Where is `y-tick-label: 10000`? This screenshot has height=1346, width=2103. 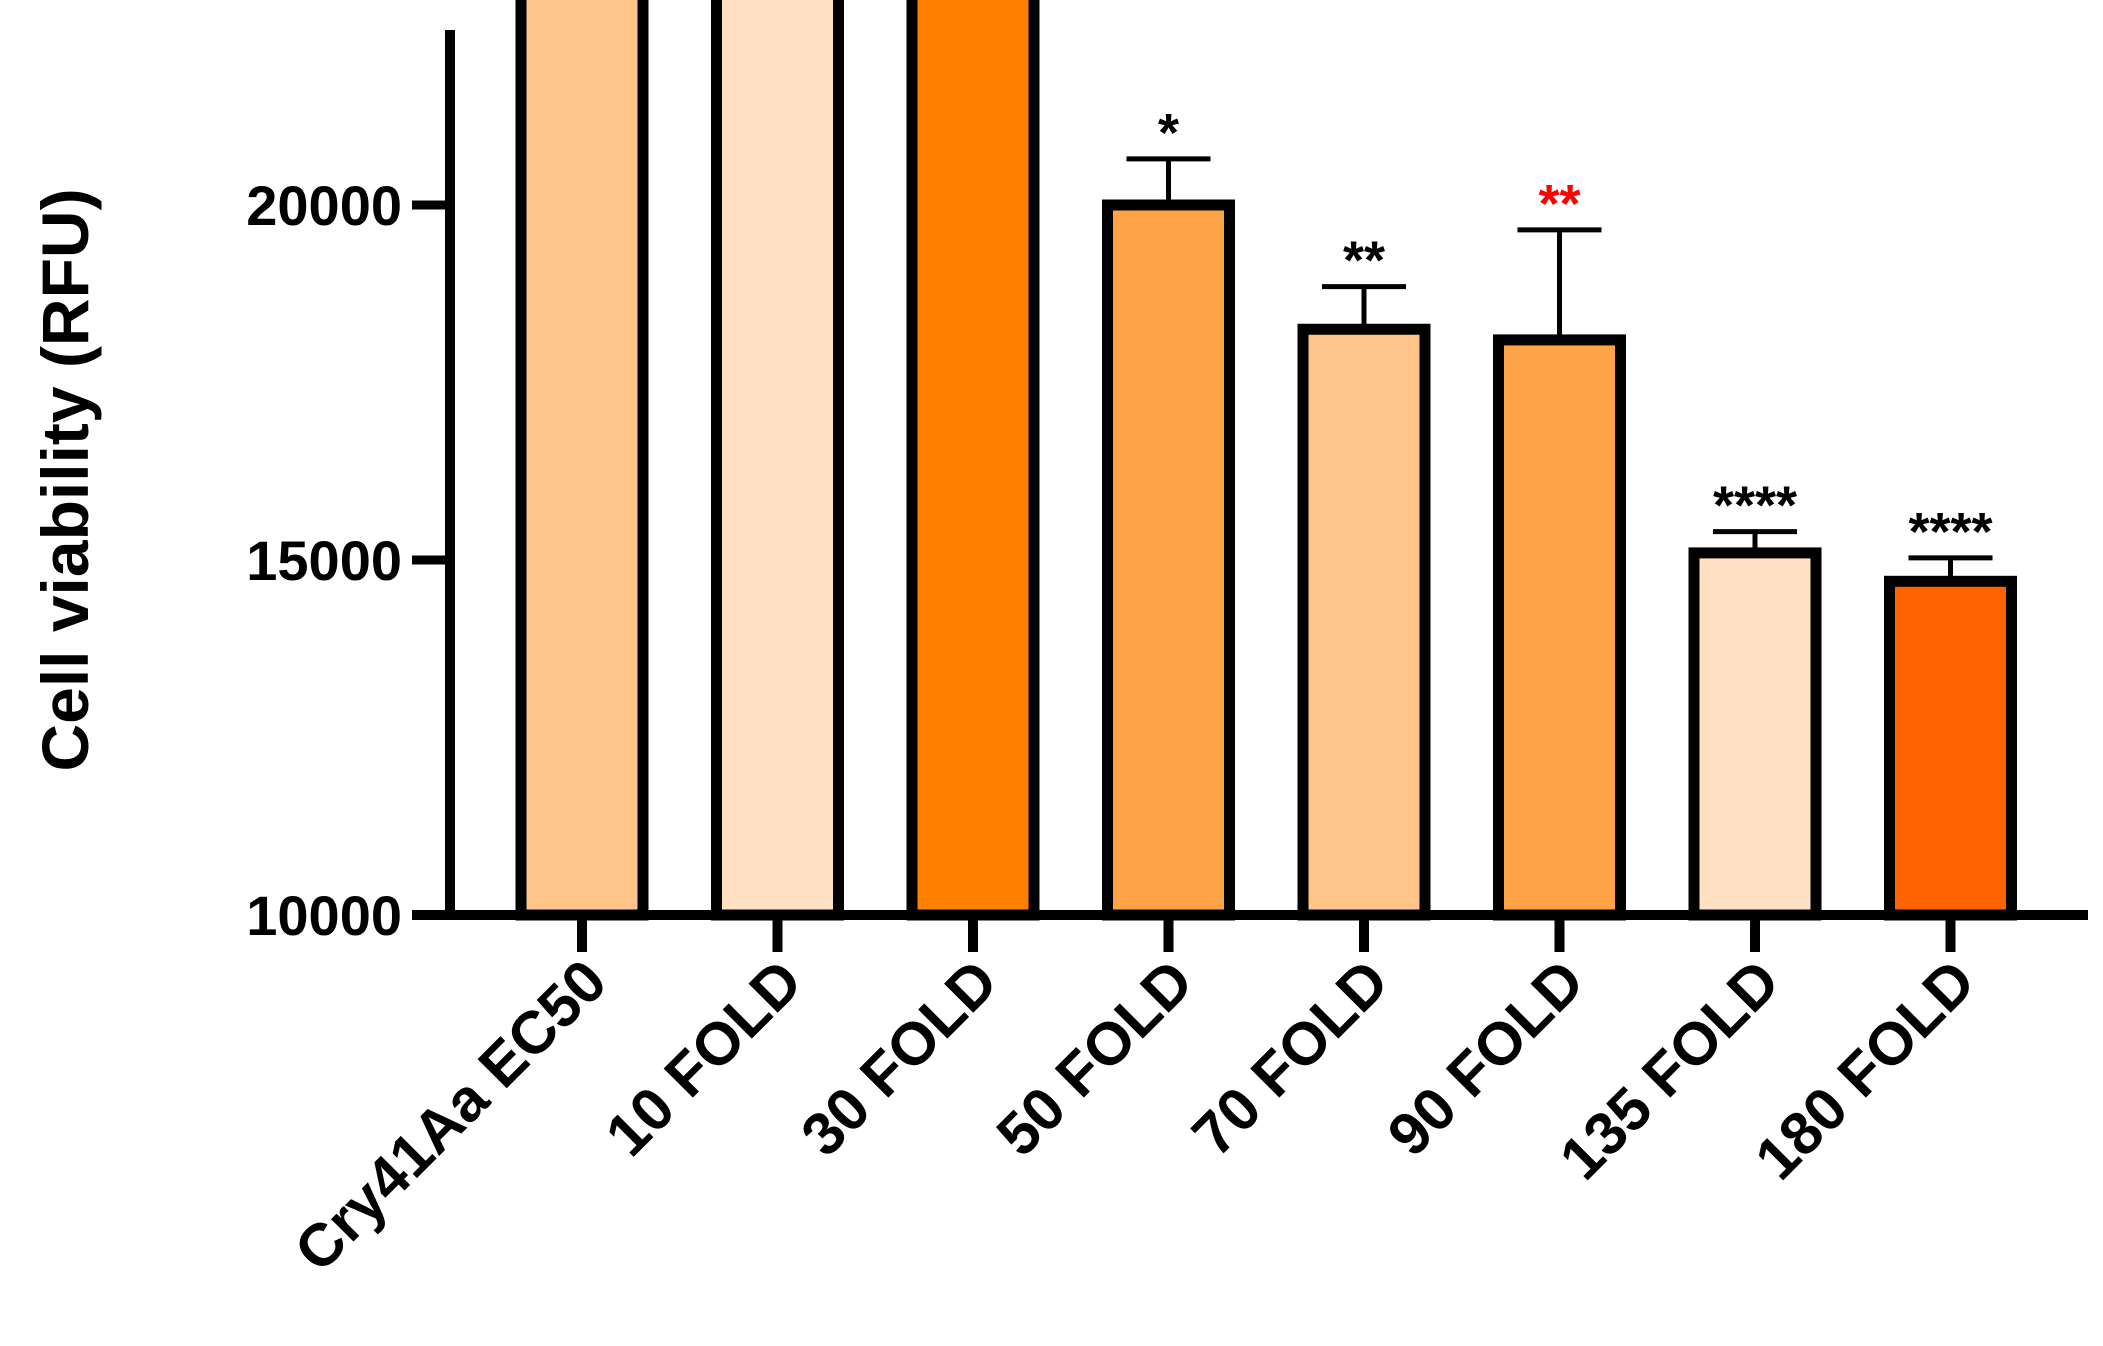 y-tick-label: 10000 is located at coordinates (324, 915).